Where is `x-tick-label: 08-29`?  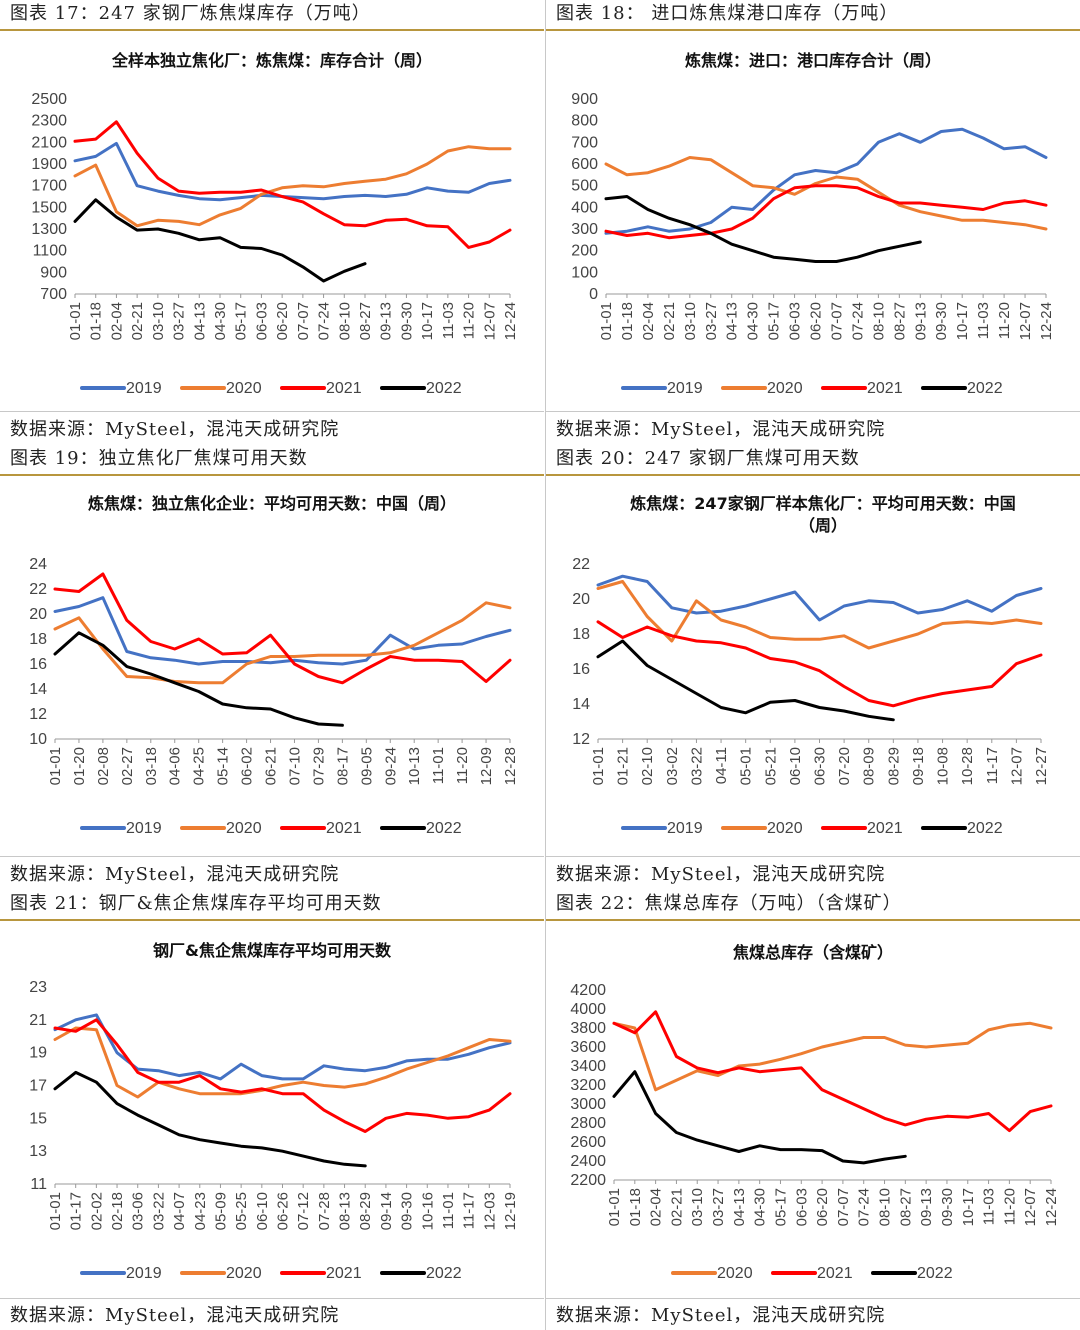
x-tick-label: 08-29 is located at coordinates (893, 766).